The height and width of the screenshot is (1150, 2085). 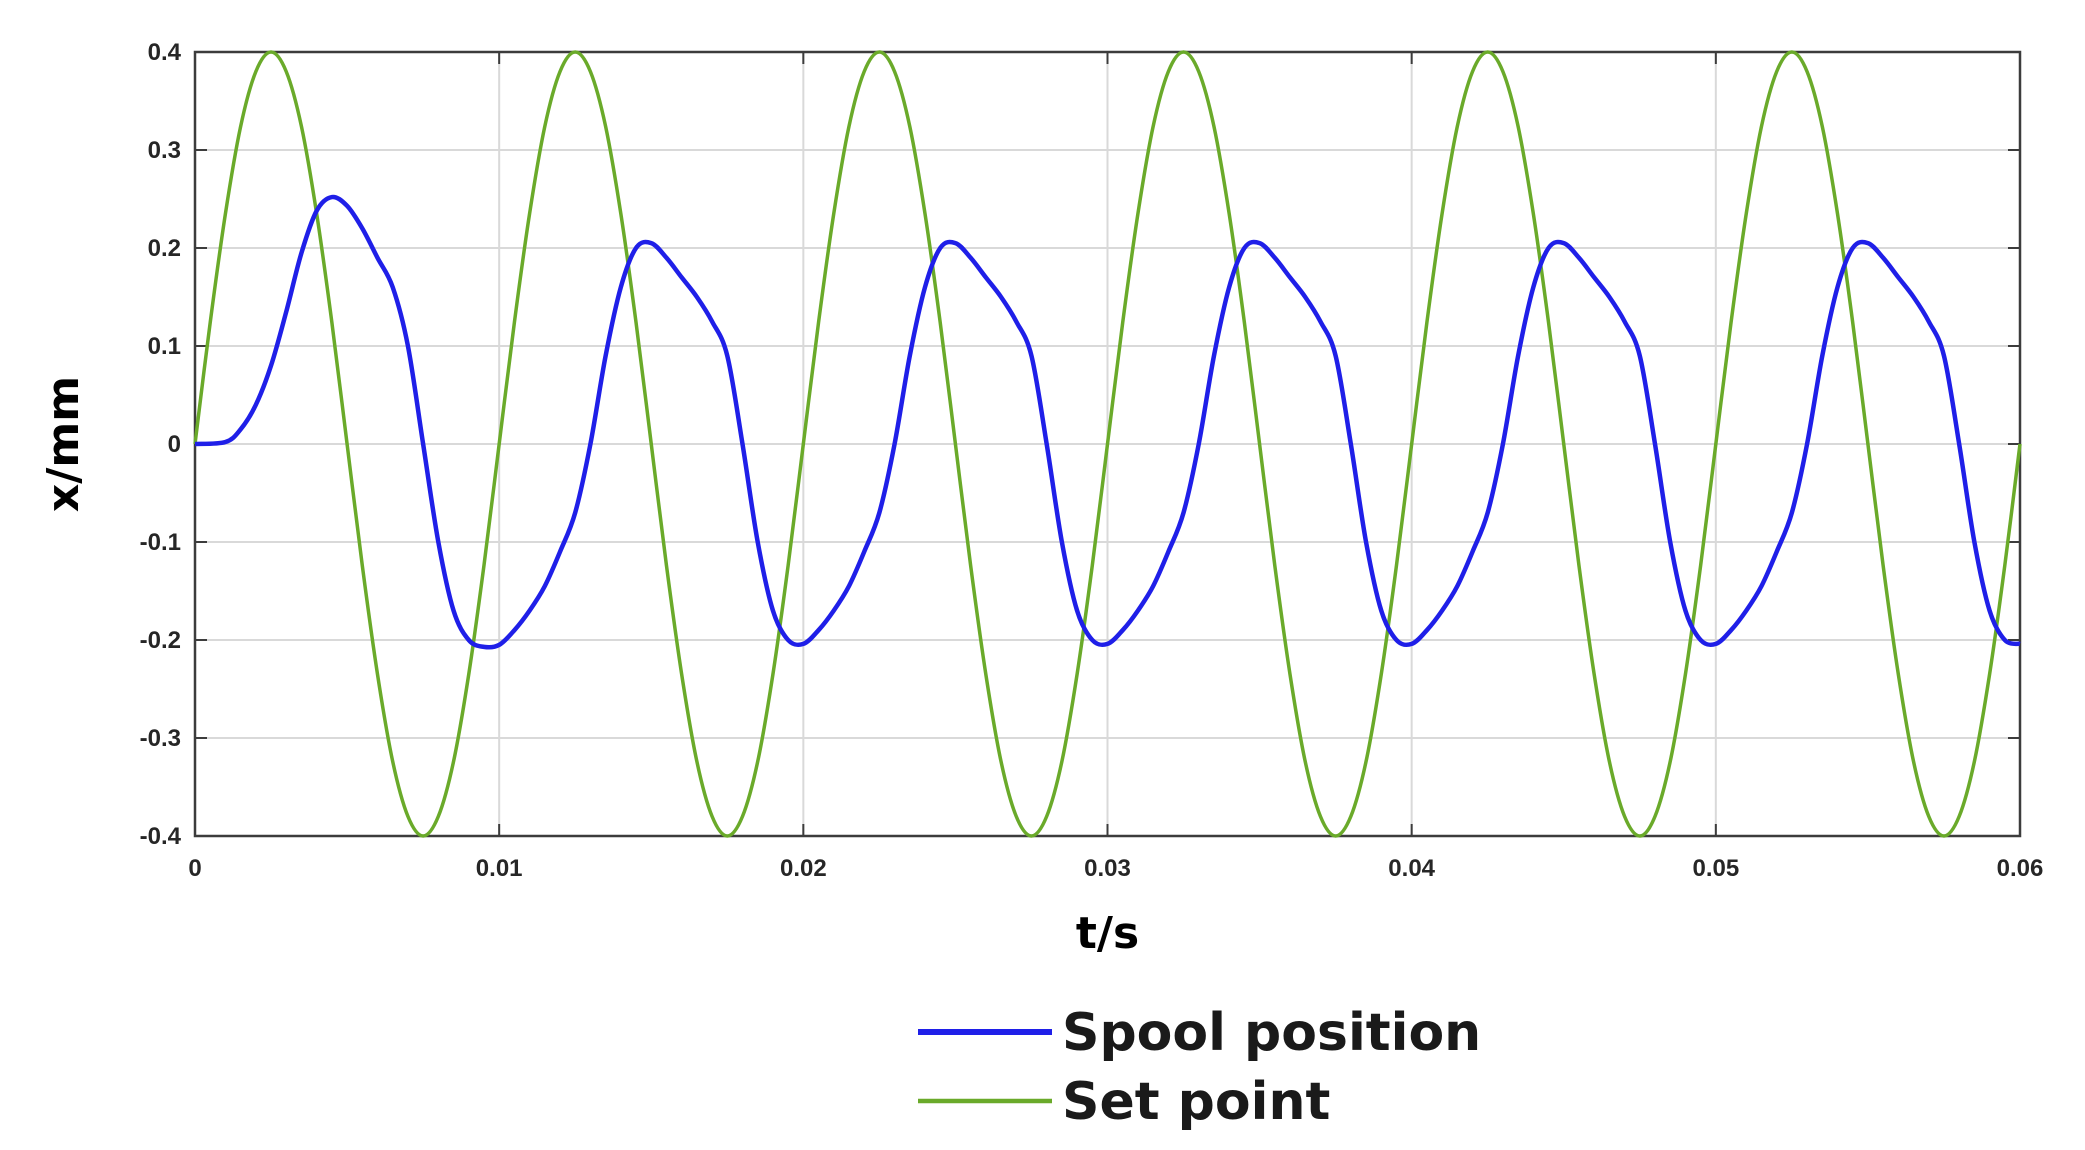 I want to click on x-tick-label: 0.03, so click(x=1107, y=868).